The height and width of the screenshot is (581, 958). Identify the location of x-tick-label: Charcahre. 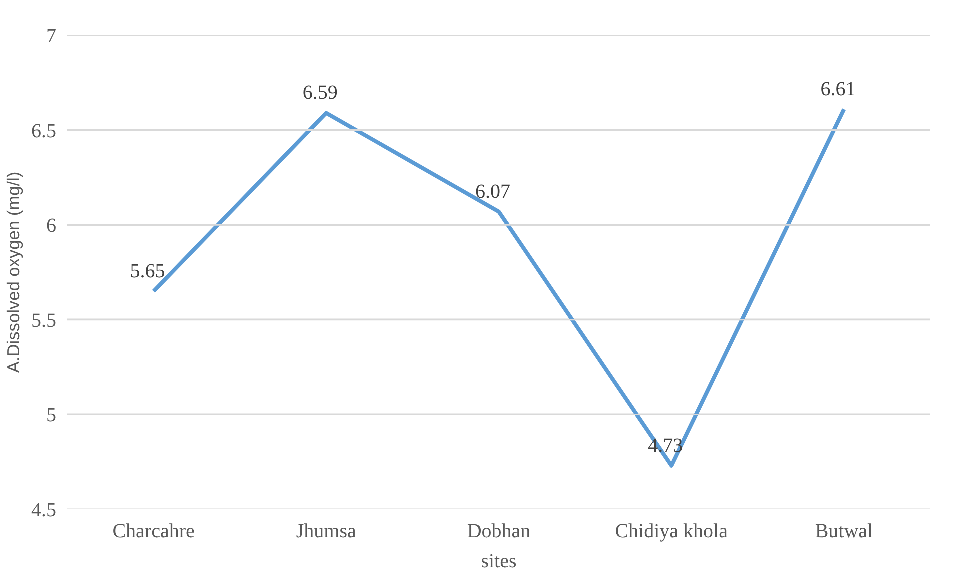
(154, 531).